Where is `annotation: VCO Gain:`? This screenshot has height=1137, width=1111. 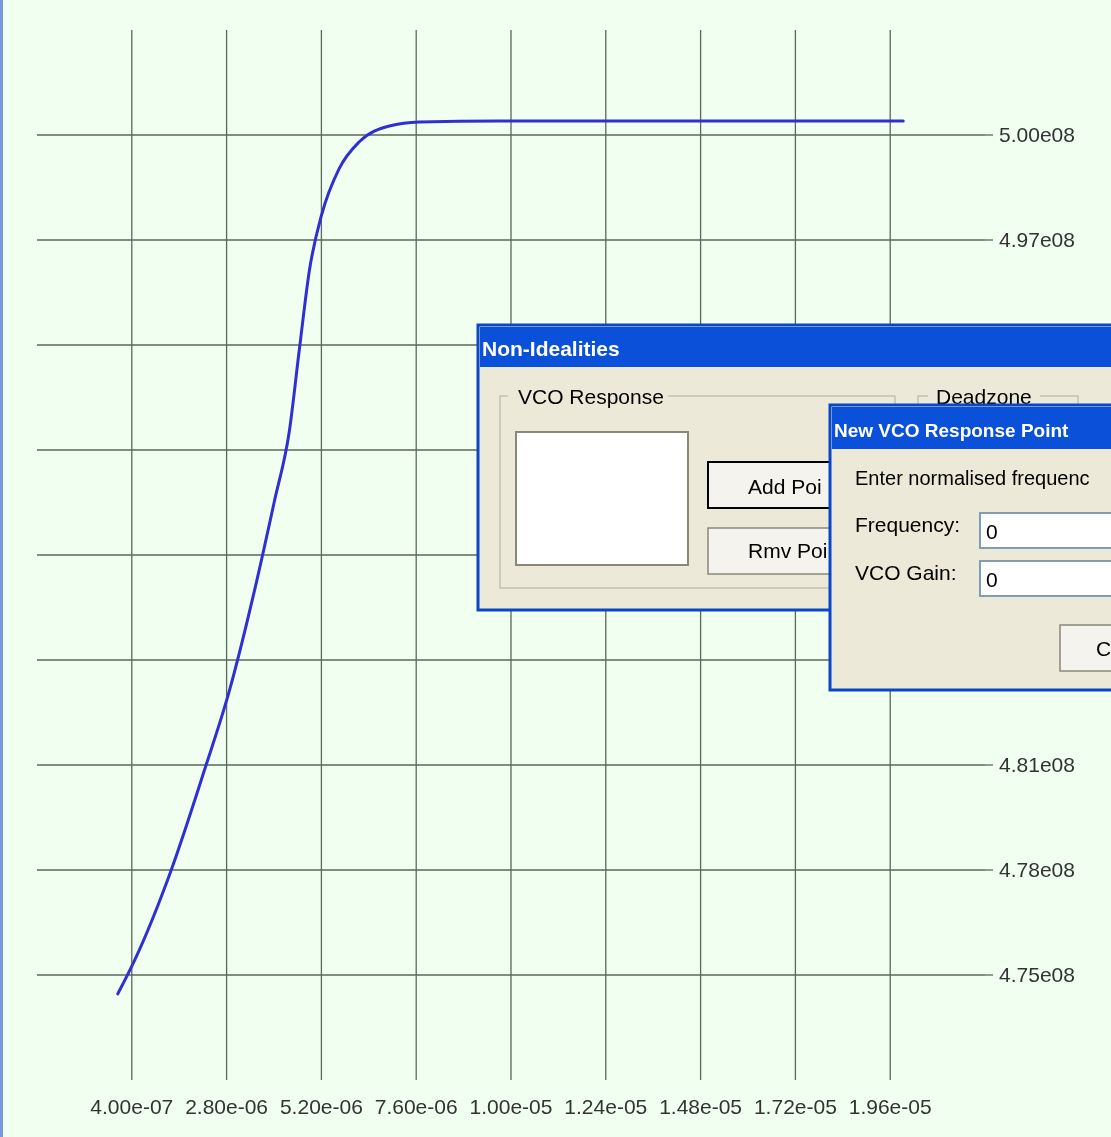
annotation: VCO Gain: is located at coordinates (906, 572).